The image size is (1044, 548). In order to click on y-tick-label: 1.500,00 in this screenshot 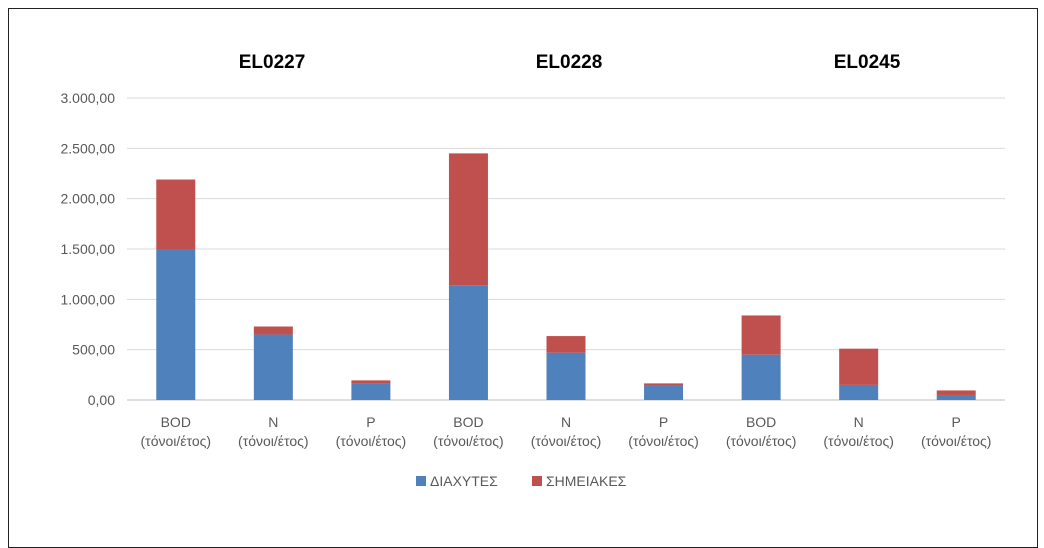, I will do `click(88, 249)`.